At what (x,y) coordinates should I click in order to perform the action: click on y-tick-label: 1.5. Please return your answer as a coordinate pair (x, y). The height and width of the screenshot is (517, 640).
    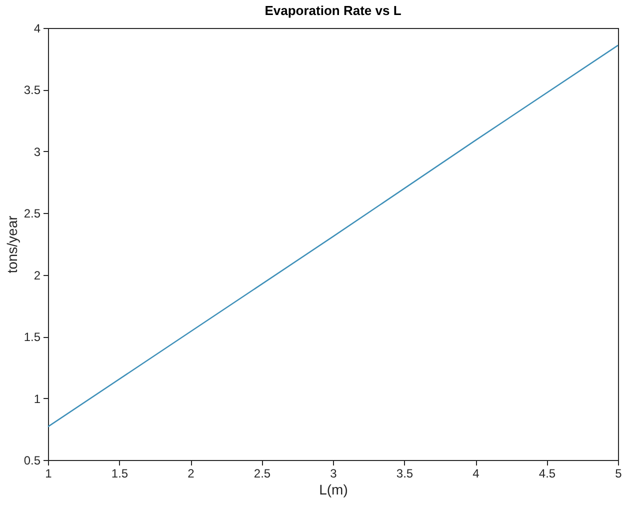
    Looking at the image, I should click on (32, 337).